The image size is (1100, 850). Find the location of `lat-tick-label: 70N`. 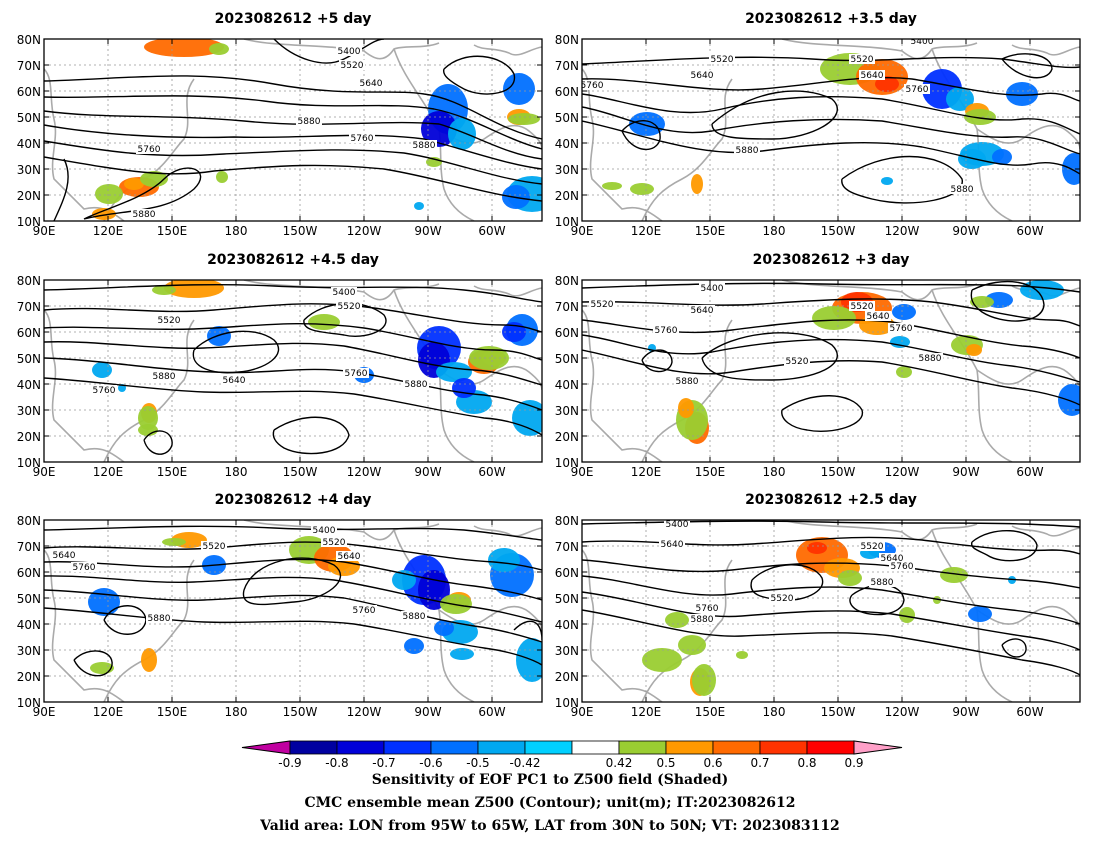

lat-tick-label: 70N is located at coordinates (29, 547).